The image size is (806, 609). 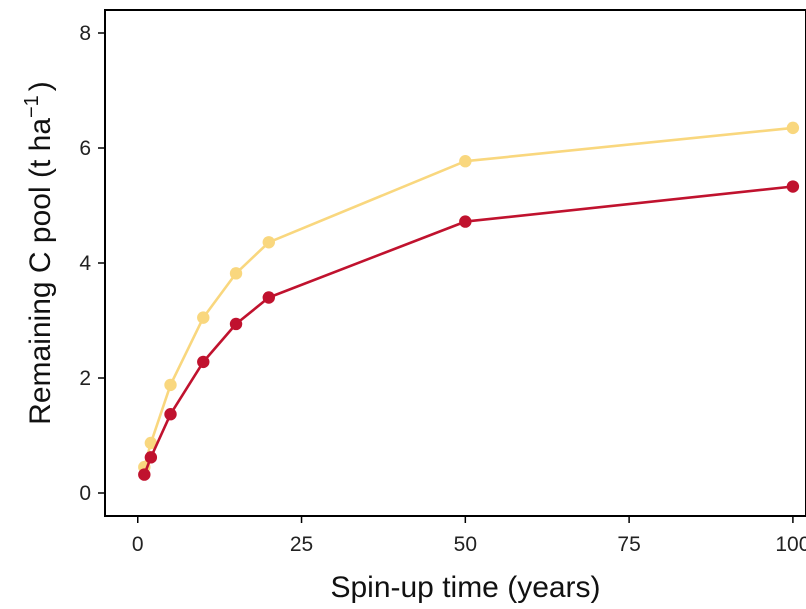 I want to click on y-tick-label: 4, so click(x=85, y=263).